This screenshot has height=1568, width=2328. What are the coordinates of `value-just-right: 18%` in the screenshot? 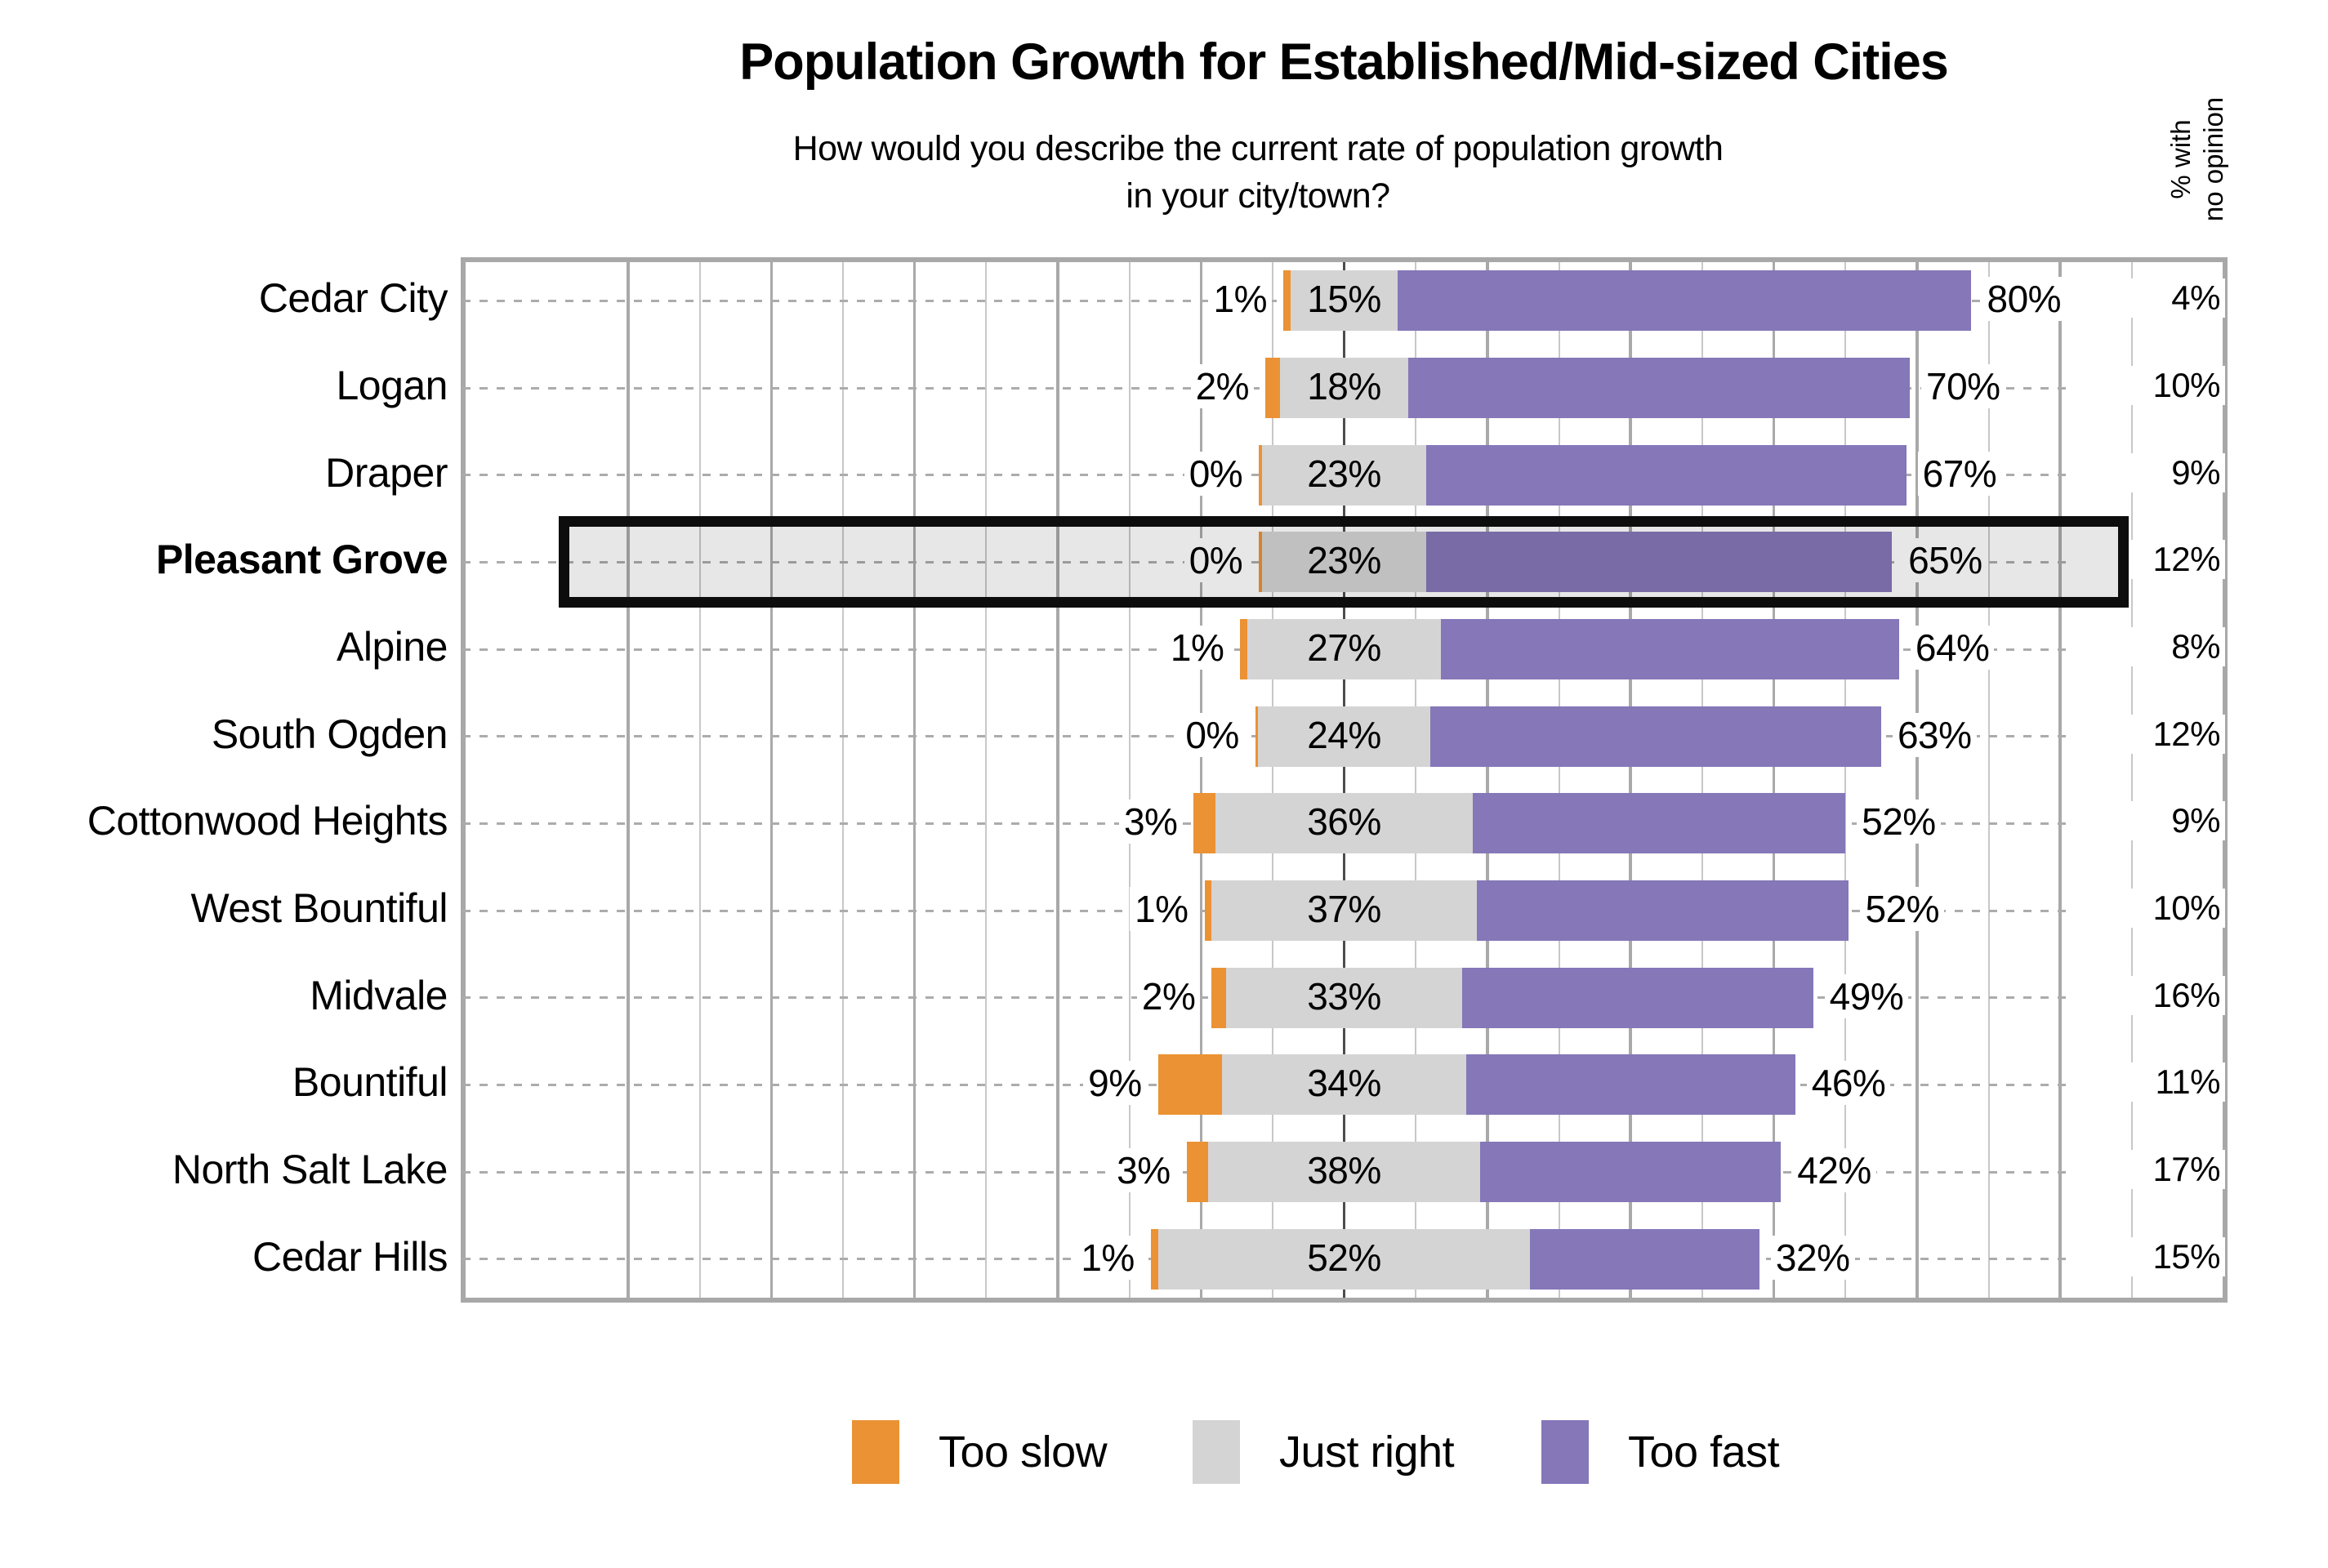 It's located at (1344, 386).